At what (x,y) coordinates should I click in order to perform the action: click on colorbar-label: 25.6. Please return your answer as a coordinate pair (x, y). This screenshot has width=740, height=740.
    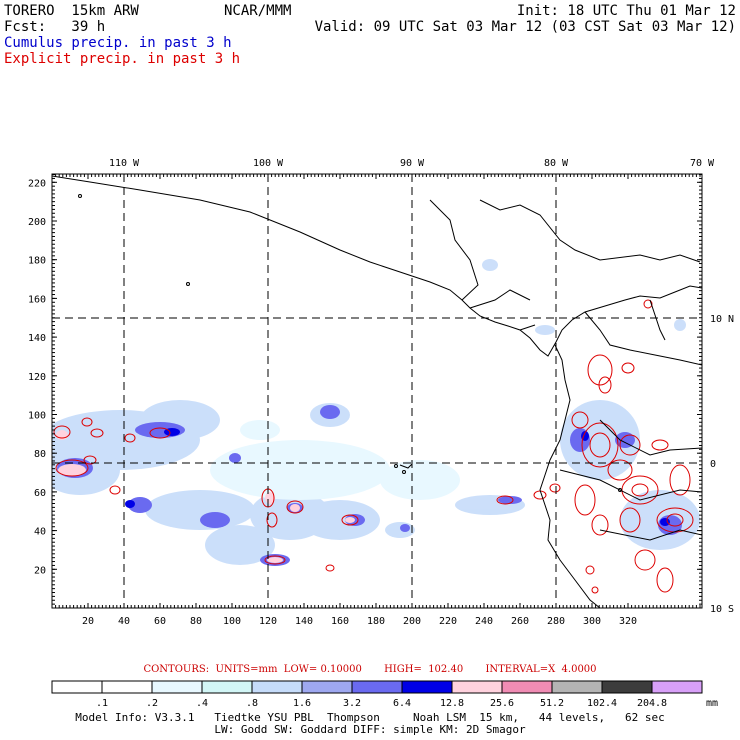
    Looking at the image, I should click on (502, 703).